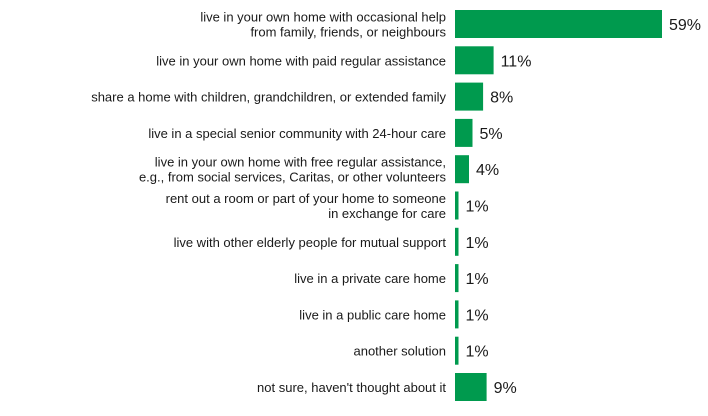 This screenshot has width=708, height=416. What do you see at coordinates (516, 61) in the screenshot?
I see `value-label-2: 11%` at bounding box center [516, 61].